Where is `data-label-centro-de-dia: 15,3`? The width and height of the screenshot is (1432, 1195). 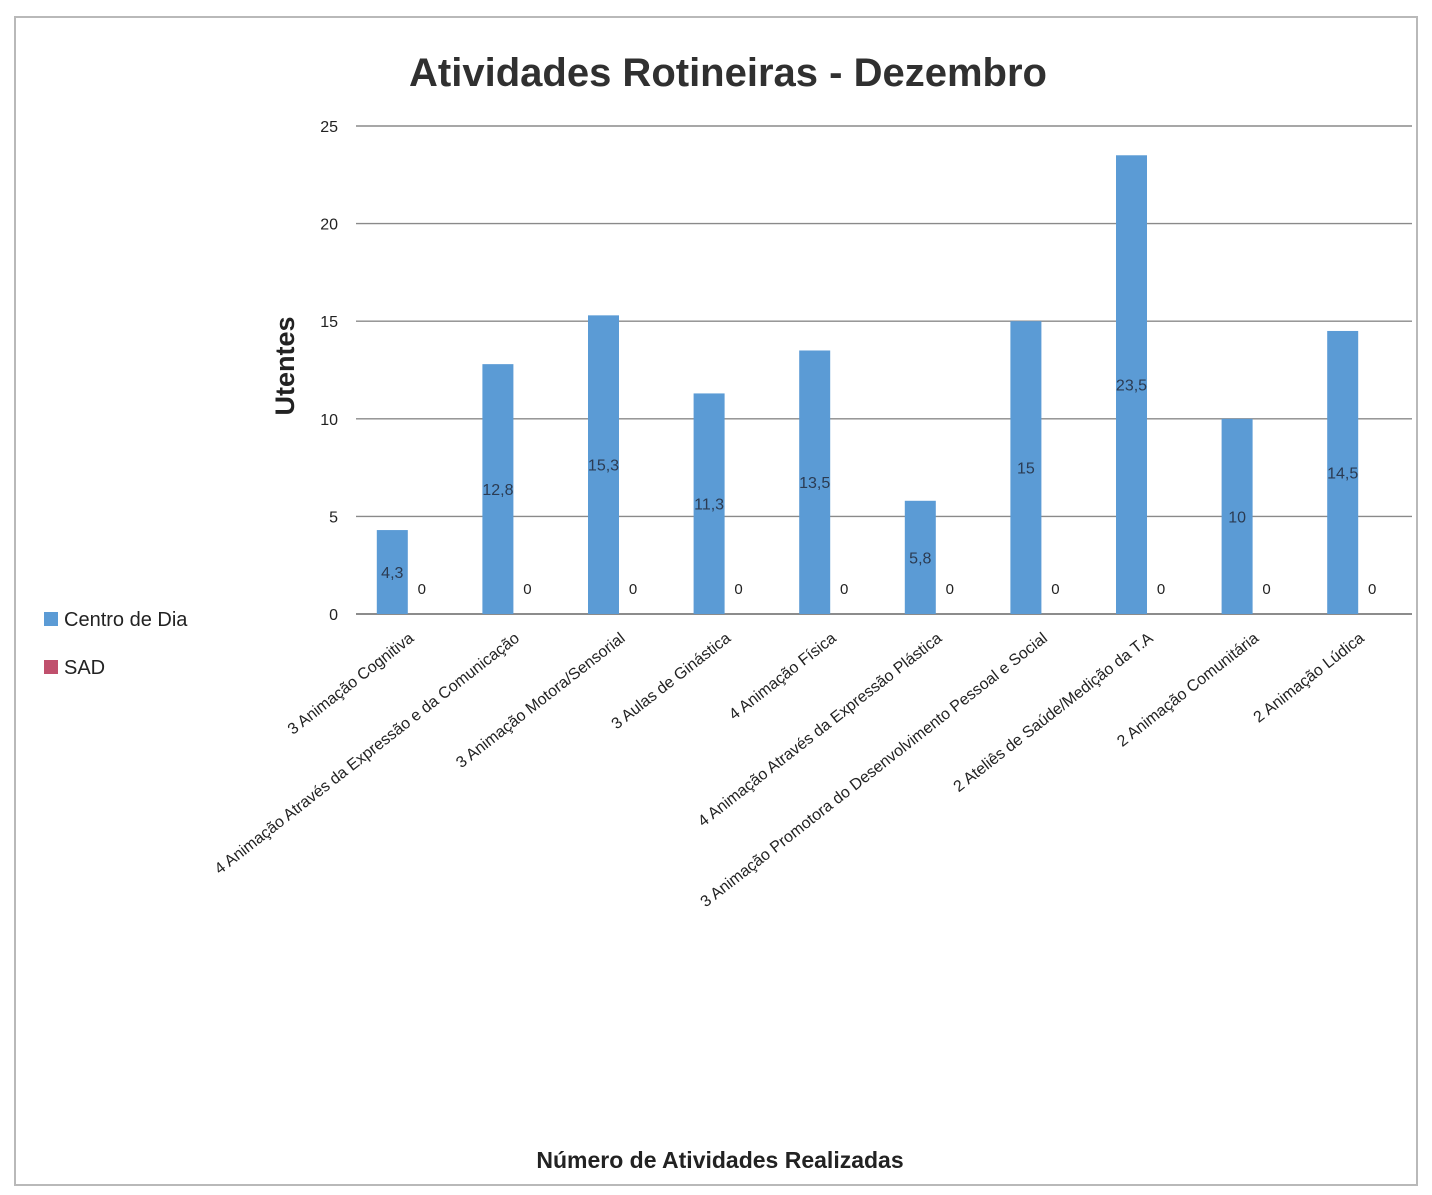
data-label-centro-de-dia: 15,3 is located at coordinates (603, 466).